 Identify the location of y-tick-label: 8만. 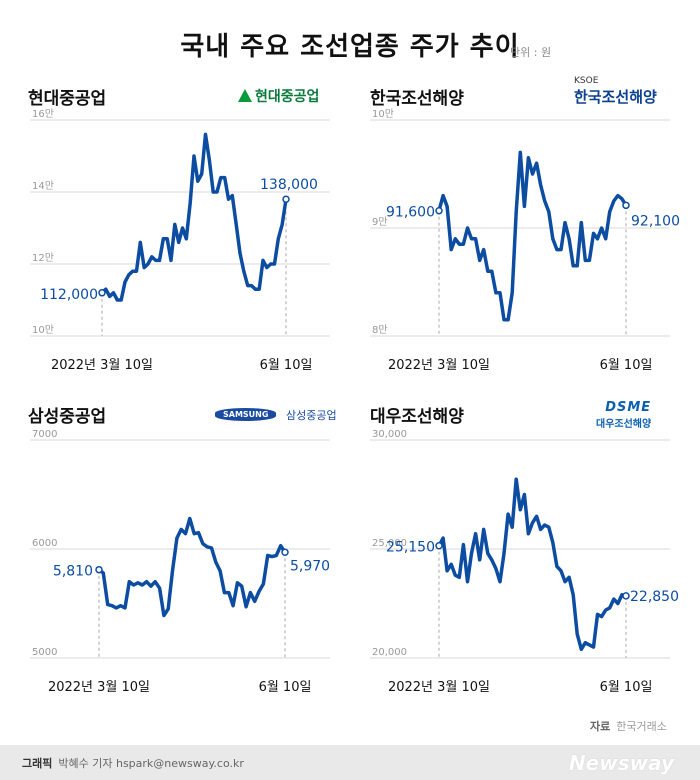
(380, 330).